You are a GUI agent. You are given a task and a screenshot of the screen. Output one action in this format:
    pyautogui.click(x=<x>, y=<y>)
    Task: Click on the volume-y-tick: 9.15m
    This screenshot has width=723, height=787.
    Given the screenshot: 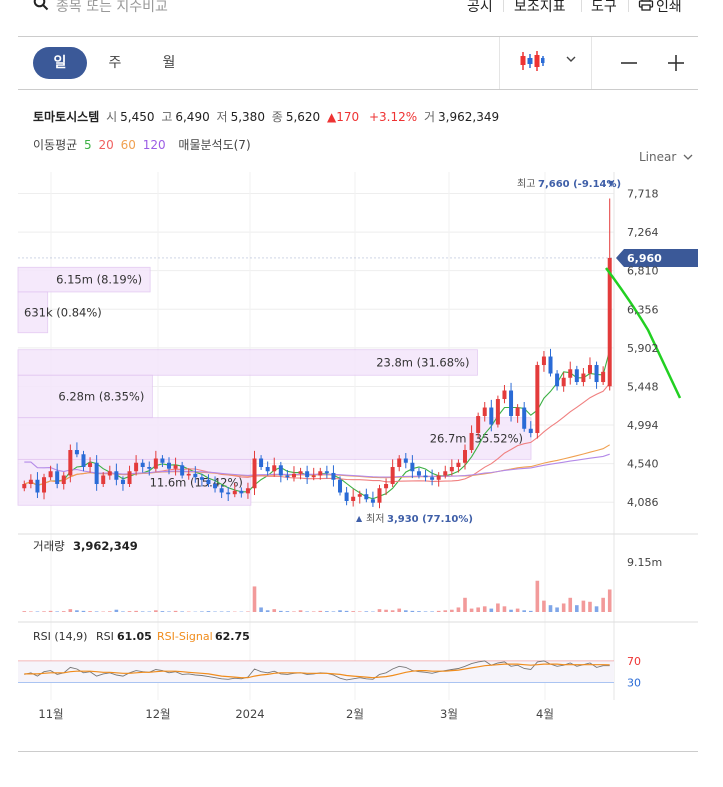 What is the action you would take?
    pyautogui.click(x=644, y=562)
    